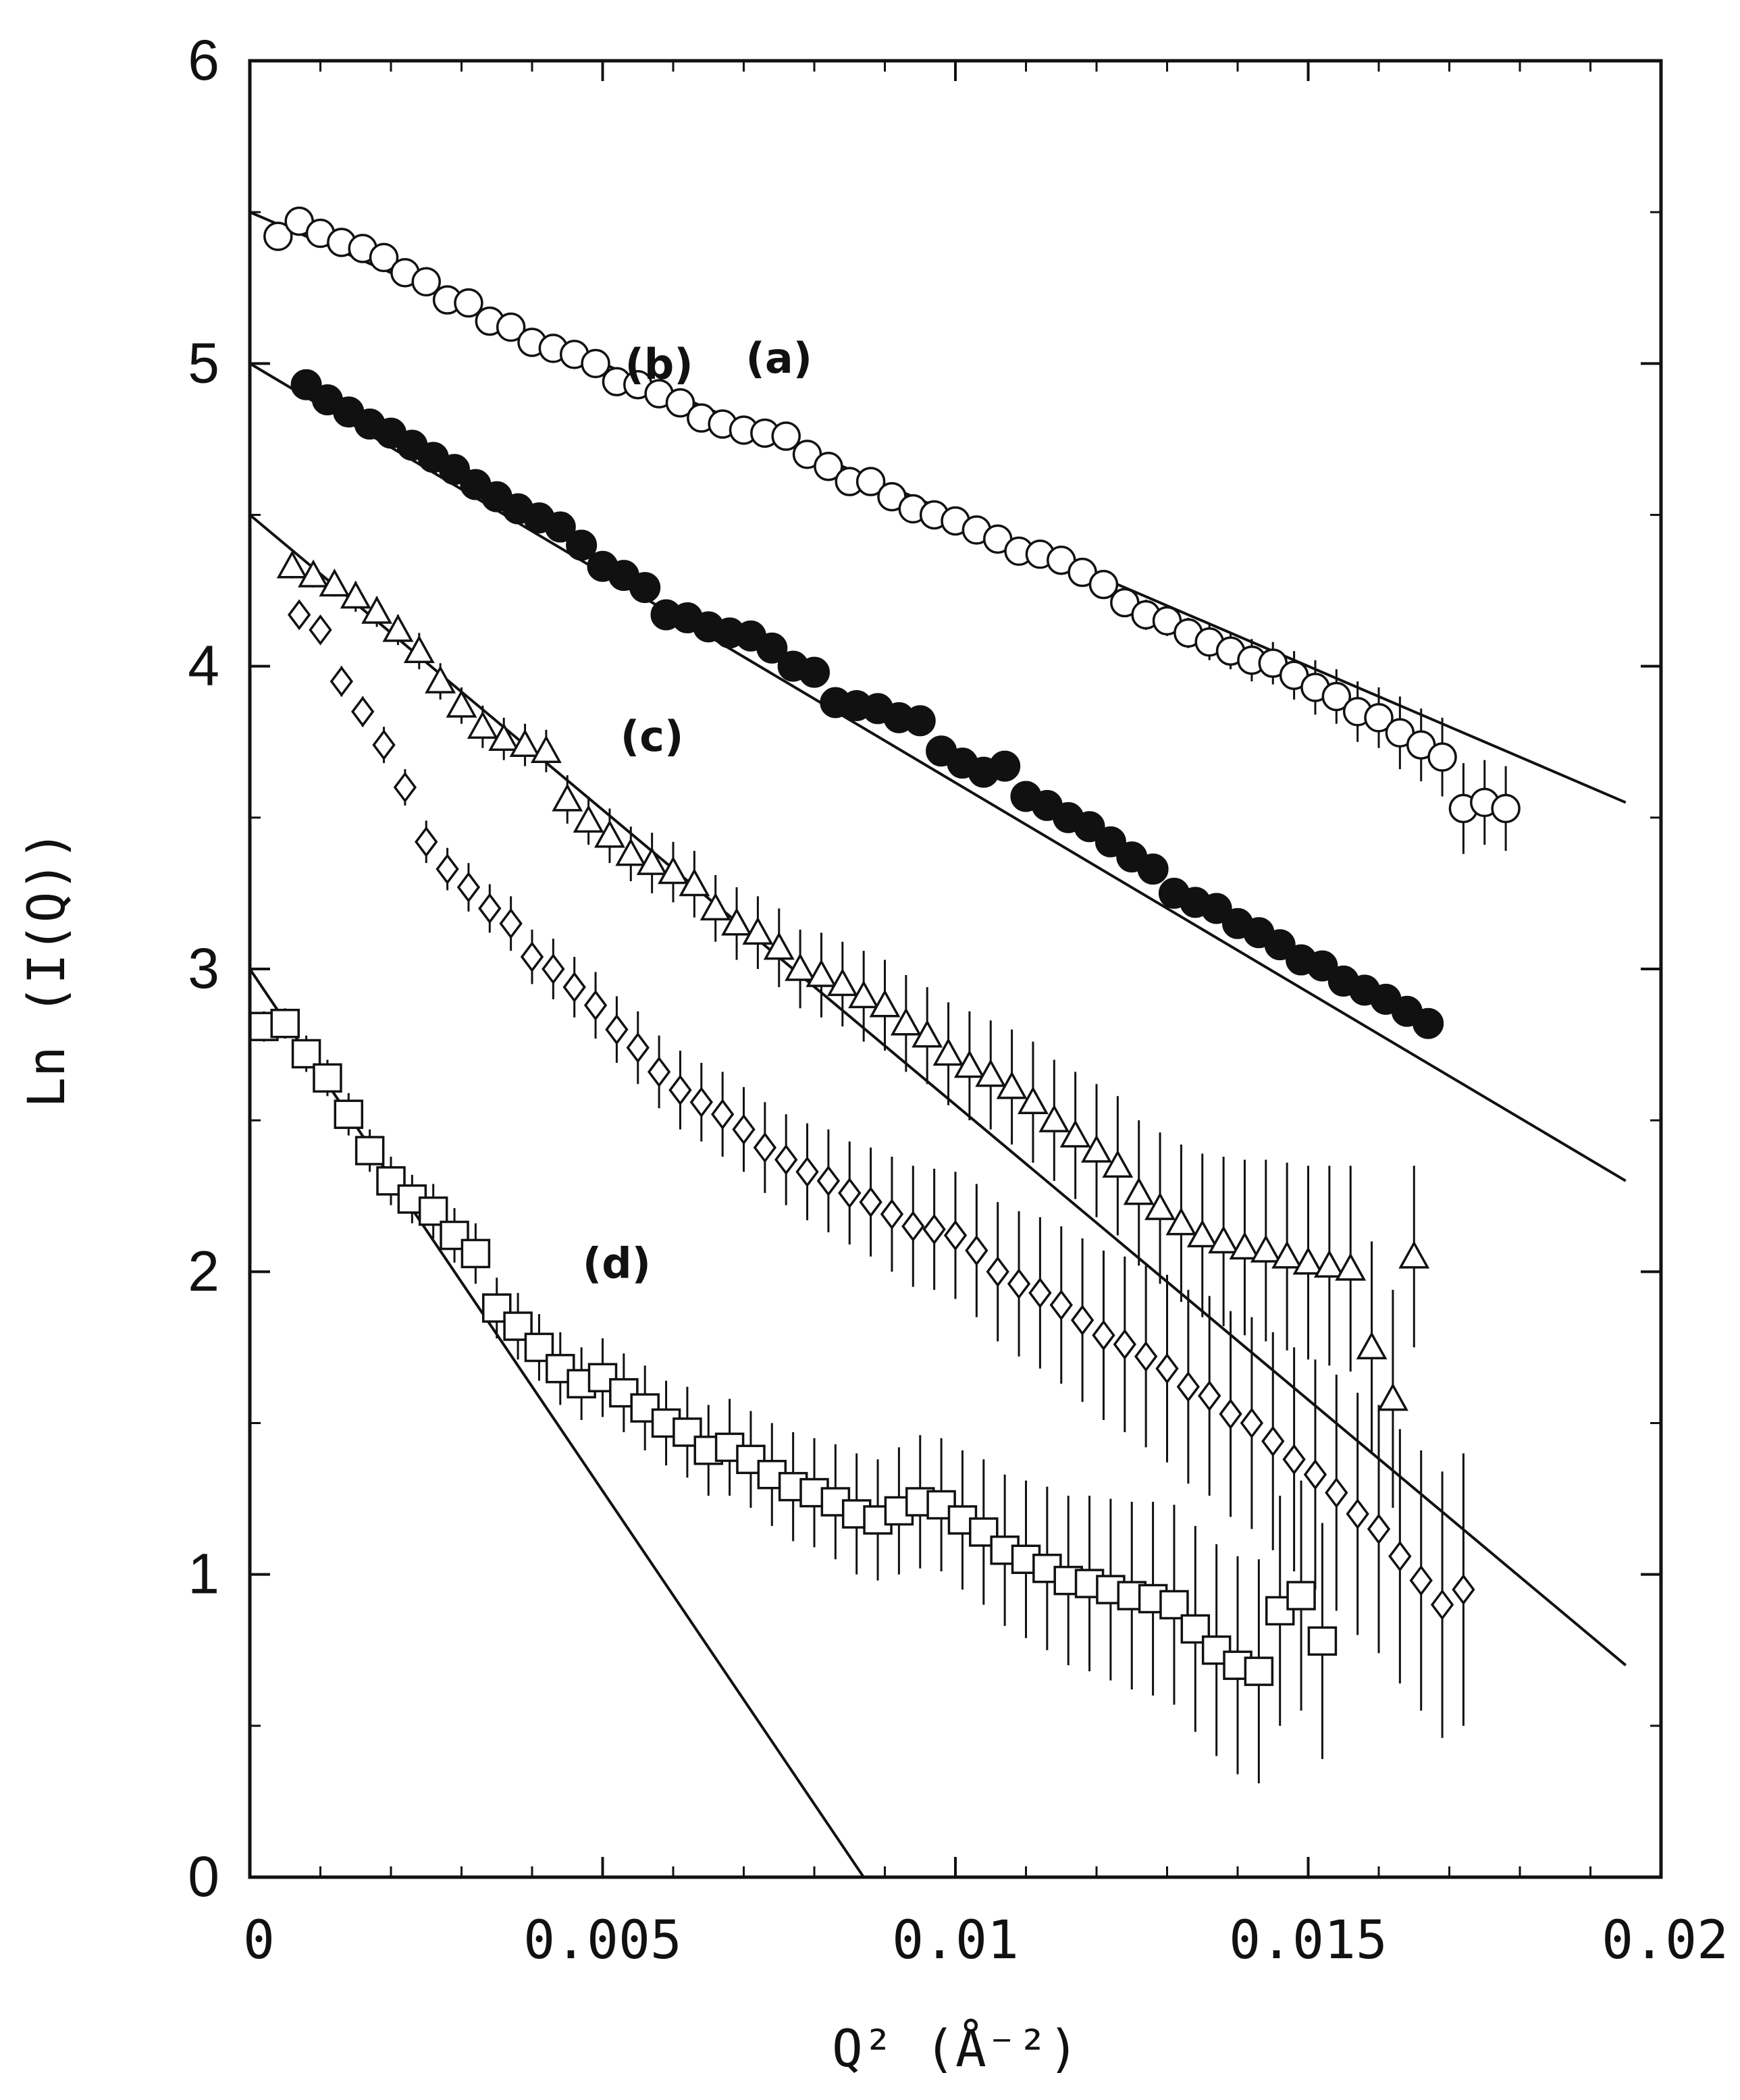  Describe the element at coordinates (203, 666) in the screenshot. I see `y-tick-label: 4` at that location.